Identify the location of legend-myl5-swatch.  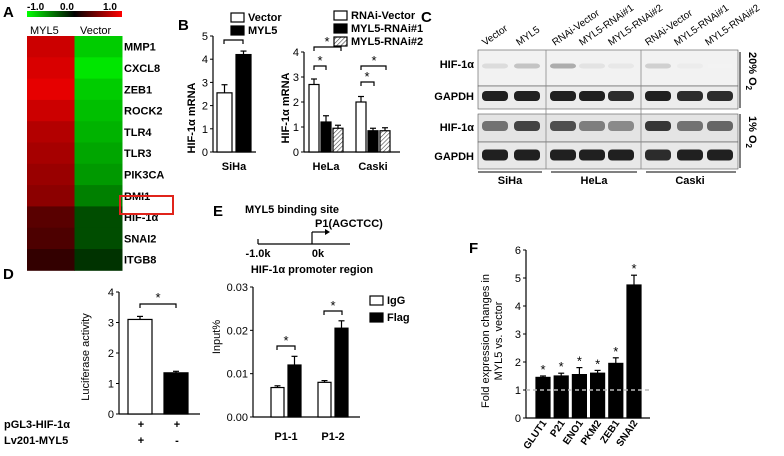
(237, 30).